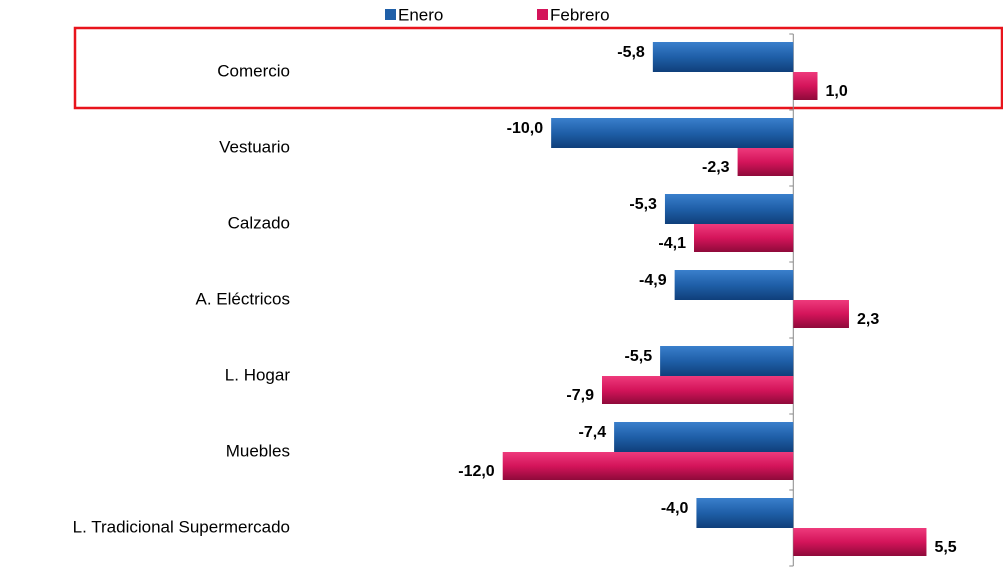 This screenshot has width=1003, height=575. Describe the element at coordinates (639, 356) in the screenshot. I see `value-label: -5,5` at that location.